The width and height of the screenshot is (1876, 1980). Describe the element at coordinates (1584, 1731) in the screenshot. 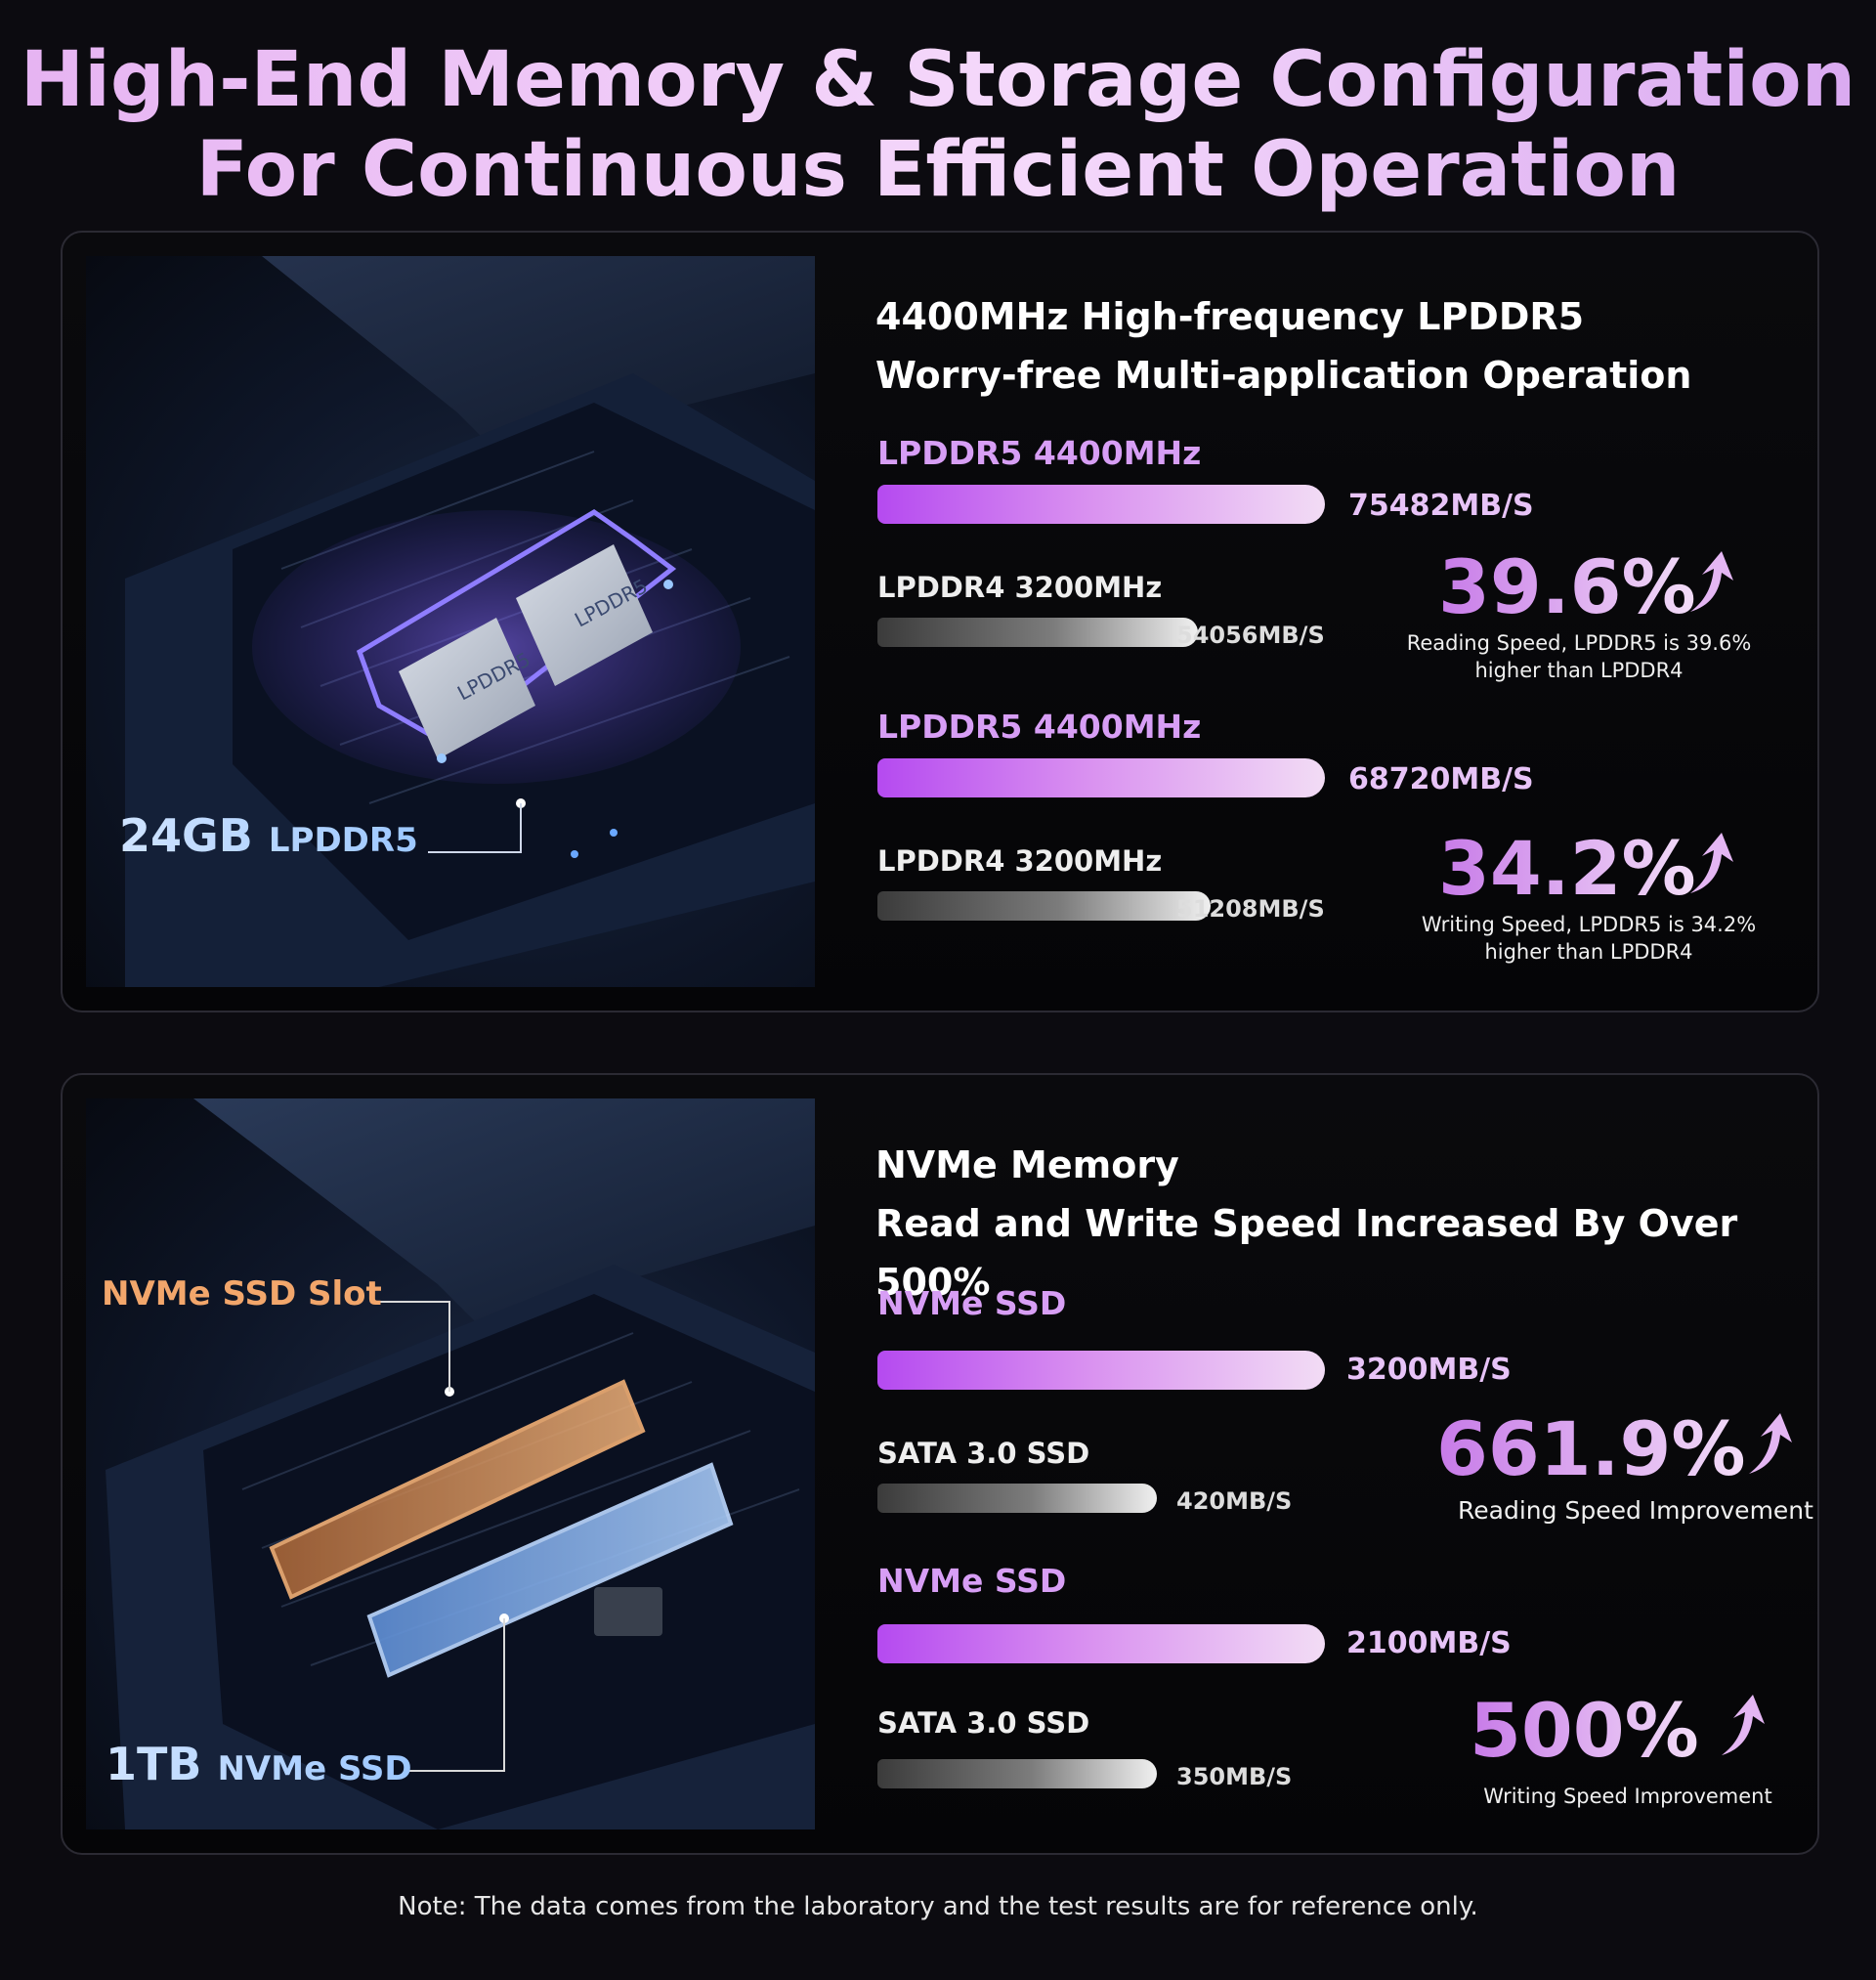

I see `storage-write-percent: 500%` at that location.